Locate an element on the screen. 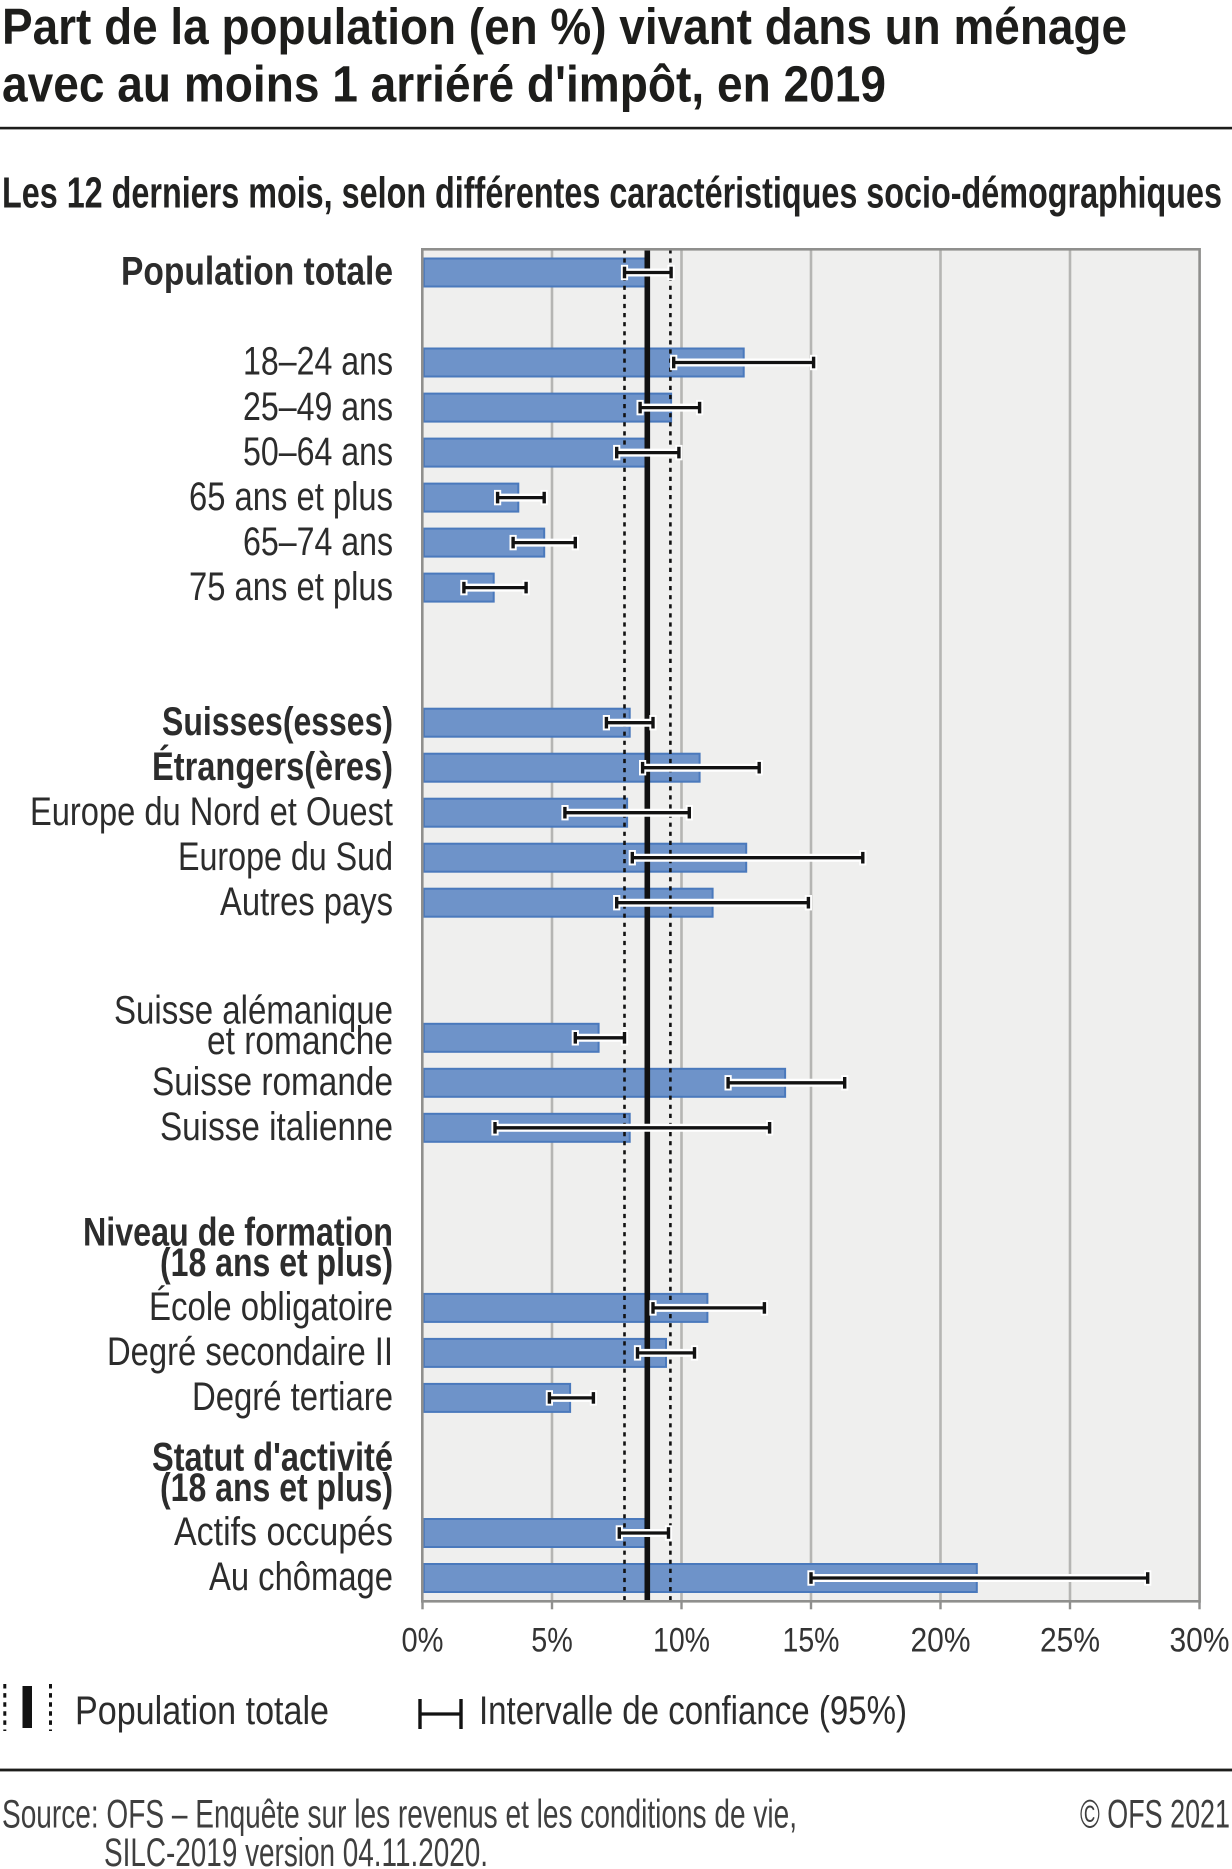 This screenshot has height=1869, width=1232. svg-text: Degré secondaire II is located at coordinates (250, 1352).